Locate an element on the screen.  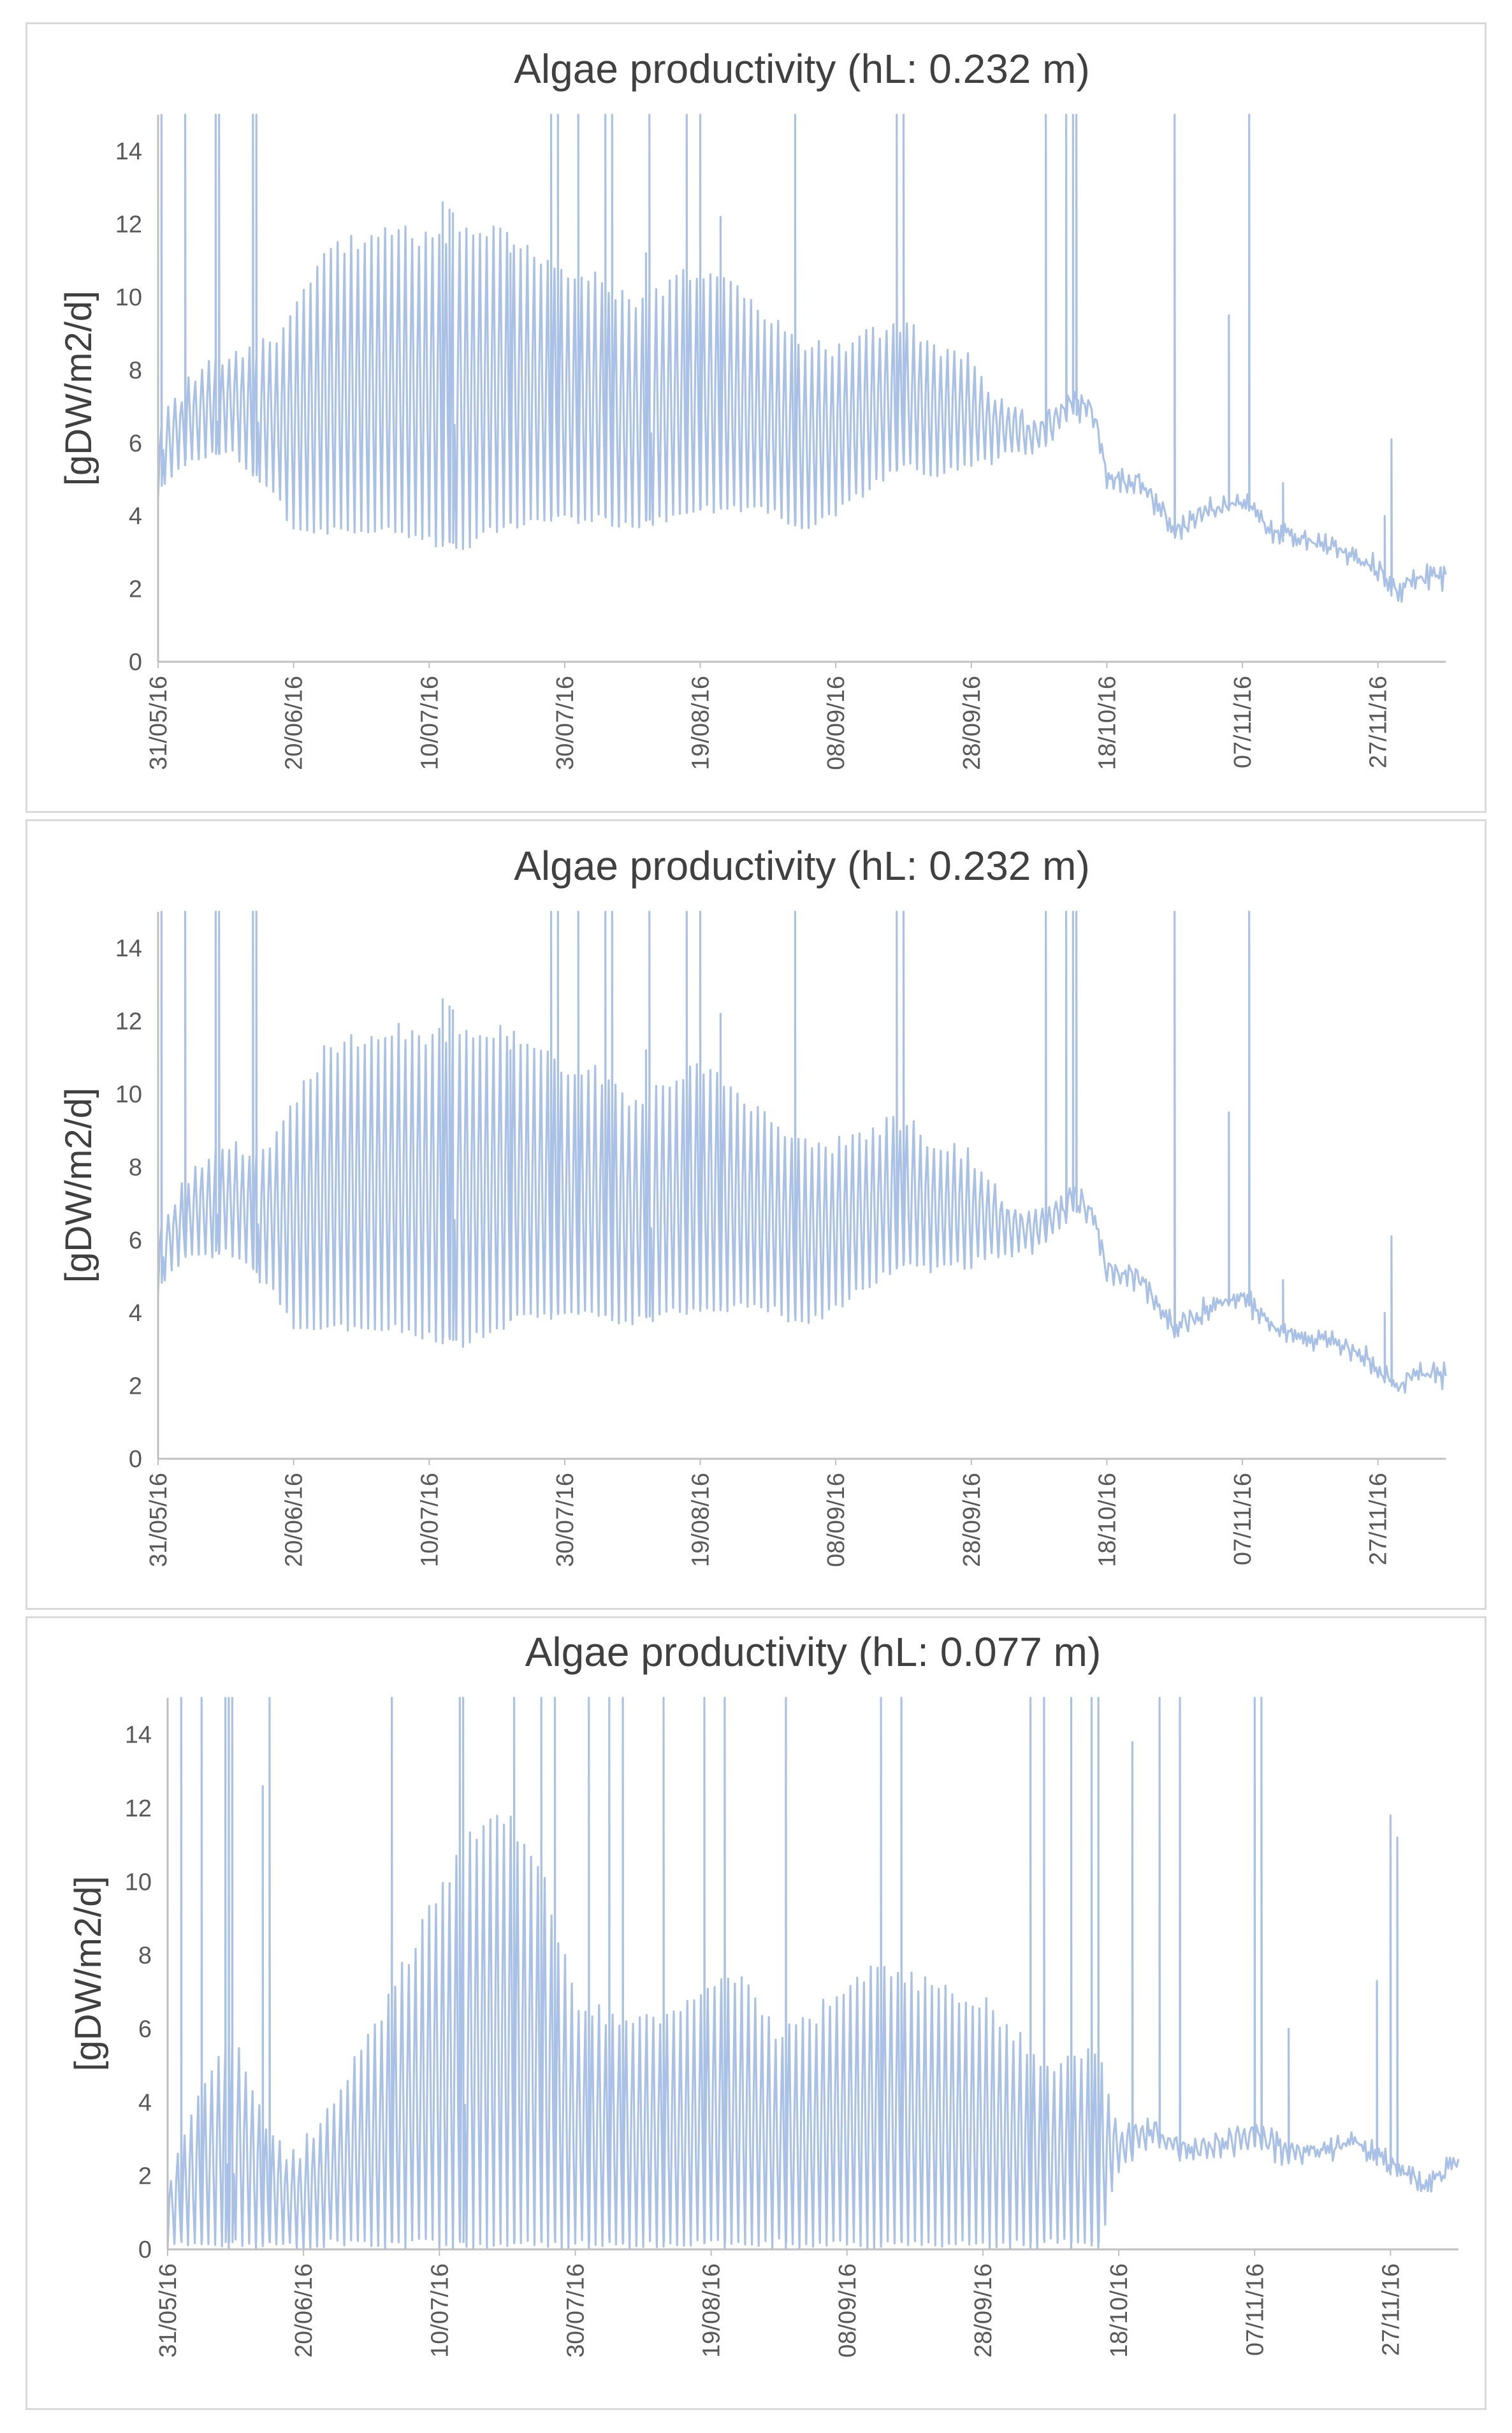
chart-title: Algae productivity (hL: 0.077 m) is located at coordinates (813, 1652).